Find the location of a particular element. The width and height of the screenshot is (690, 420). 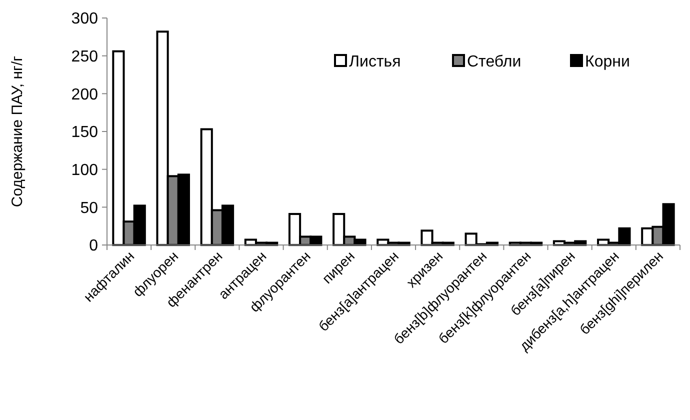

legend-label: Стебли is located at coordinates (494, 62).